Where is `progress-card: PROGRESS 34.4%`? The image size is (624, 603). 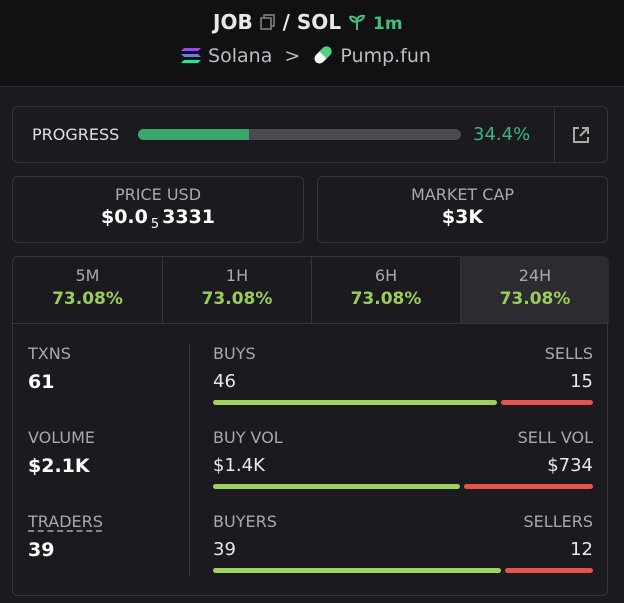
progress-card: PROGRESS 34.4% is located at coordinates (310, 134).